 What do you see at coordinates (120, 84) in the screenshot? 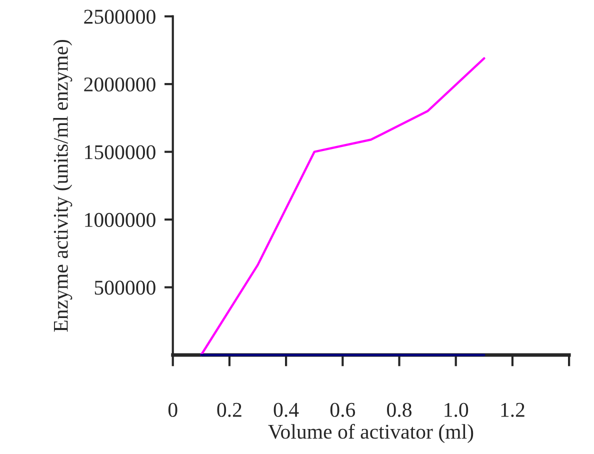
I see `y-tick-label: 2000000` at bounding box center [120, 84].